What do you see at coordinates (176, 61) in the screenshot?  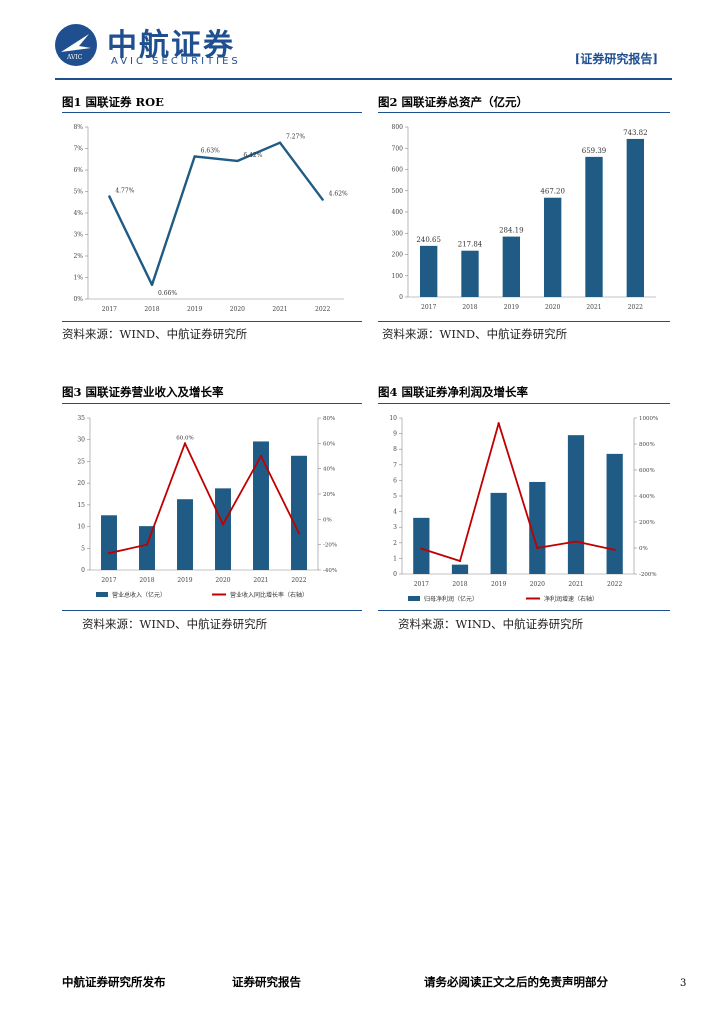 I see `logo-english-name: AVIC SECURITIES` at bounding box center [176, 61].